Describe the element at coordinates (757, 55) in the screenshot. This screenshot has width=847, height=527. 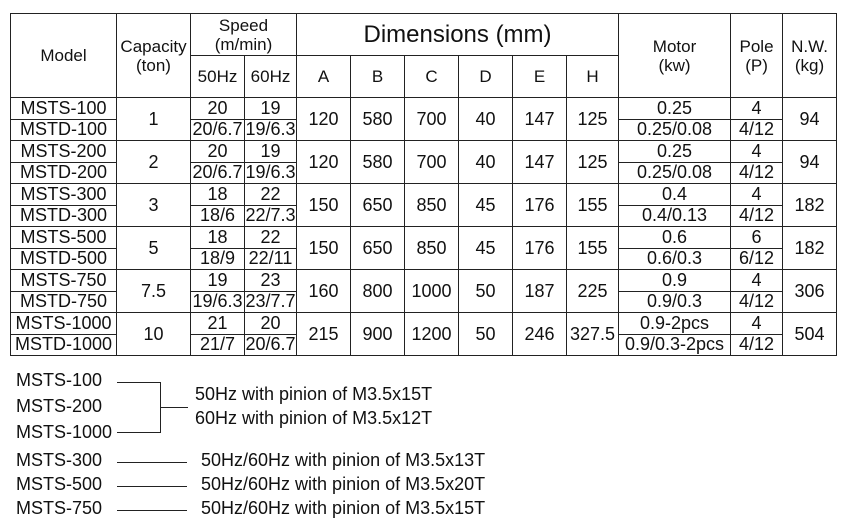
I see `header-pole: Pole (P)` at that location.